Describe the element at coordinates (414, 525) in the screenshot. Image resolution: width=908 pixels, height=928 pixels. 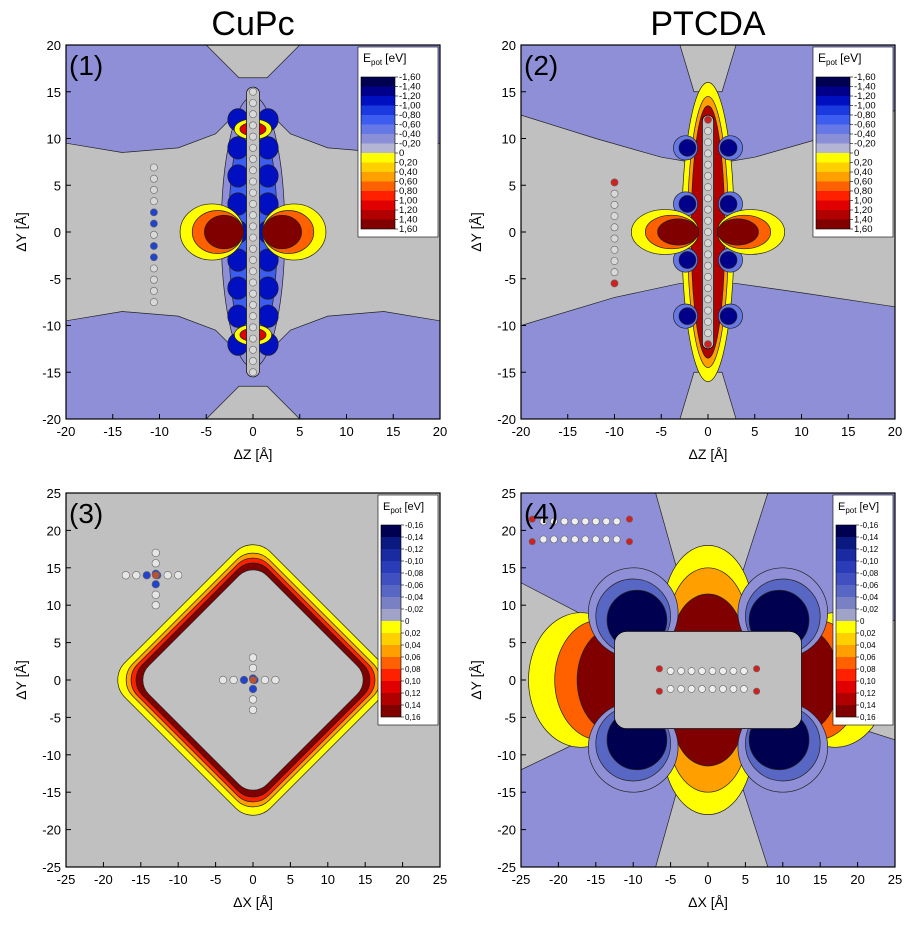
I see `colorbar-tick-label: -0,16` at that location.